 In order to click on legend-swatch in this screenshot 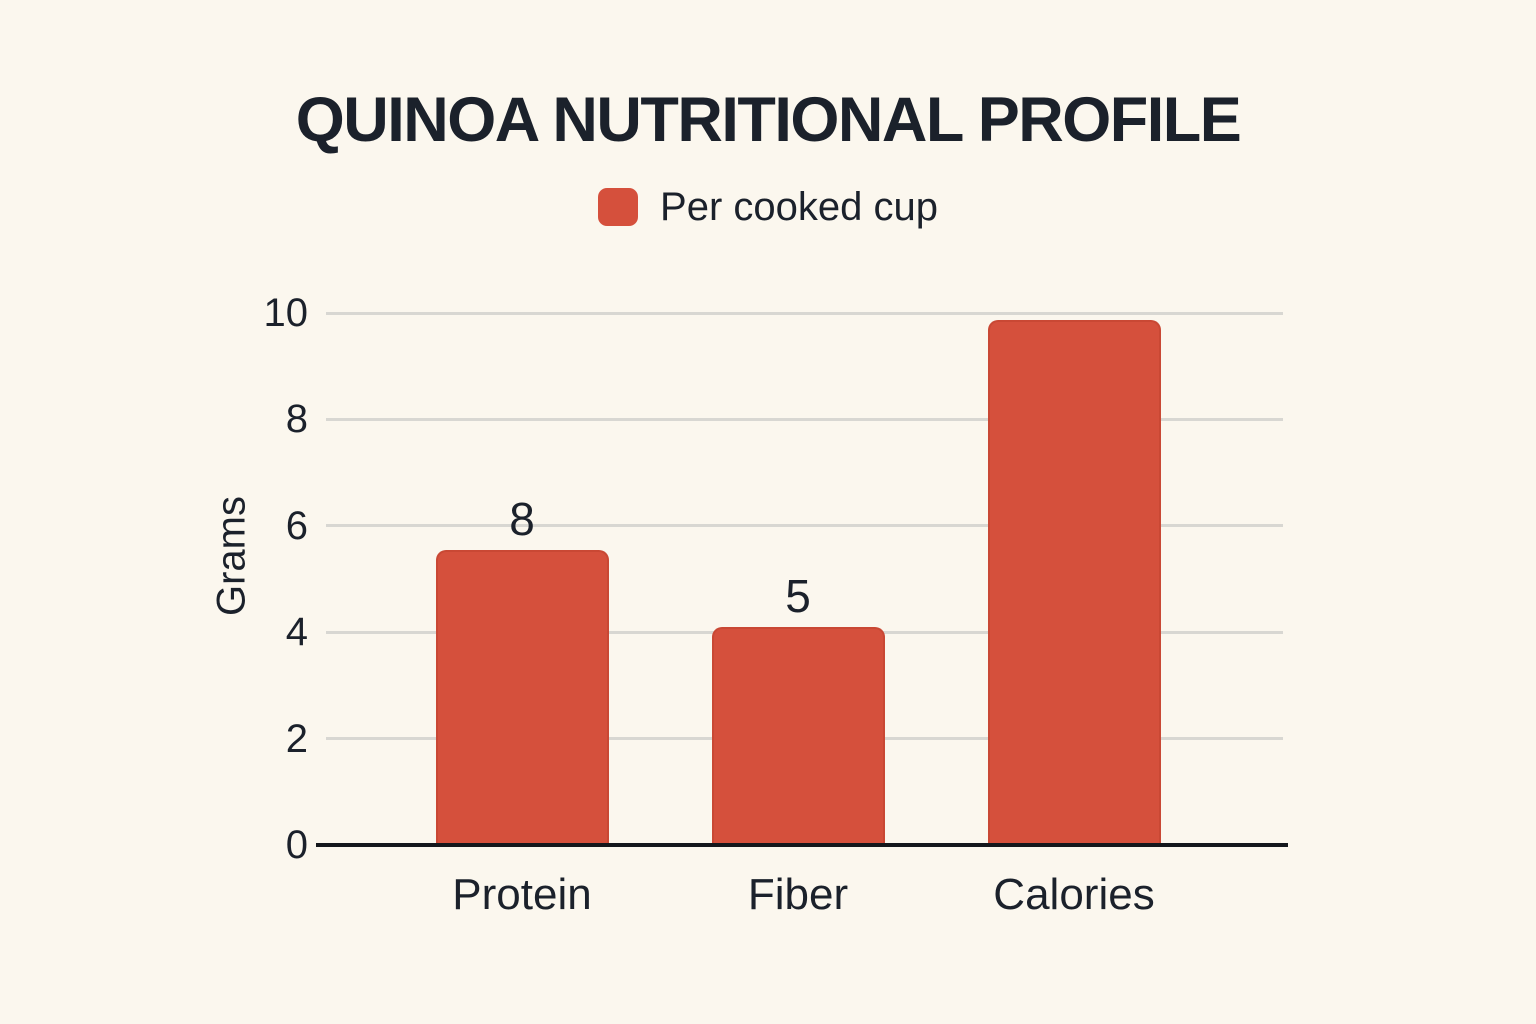, I will do `click(618, 207)`.